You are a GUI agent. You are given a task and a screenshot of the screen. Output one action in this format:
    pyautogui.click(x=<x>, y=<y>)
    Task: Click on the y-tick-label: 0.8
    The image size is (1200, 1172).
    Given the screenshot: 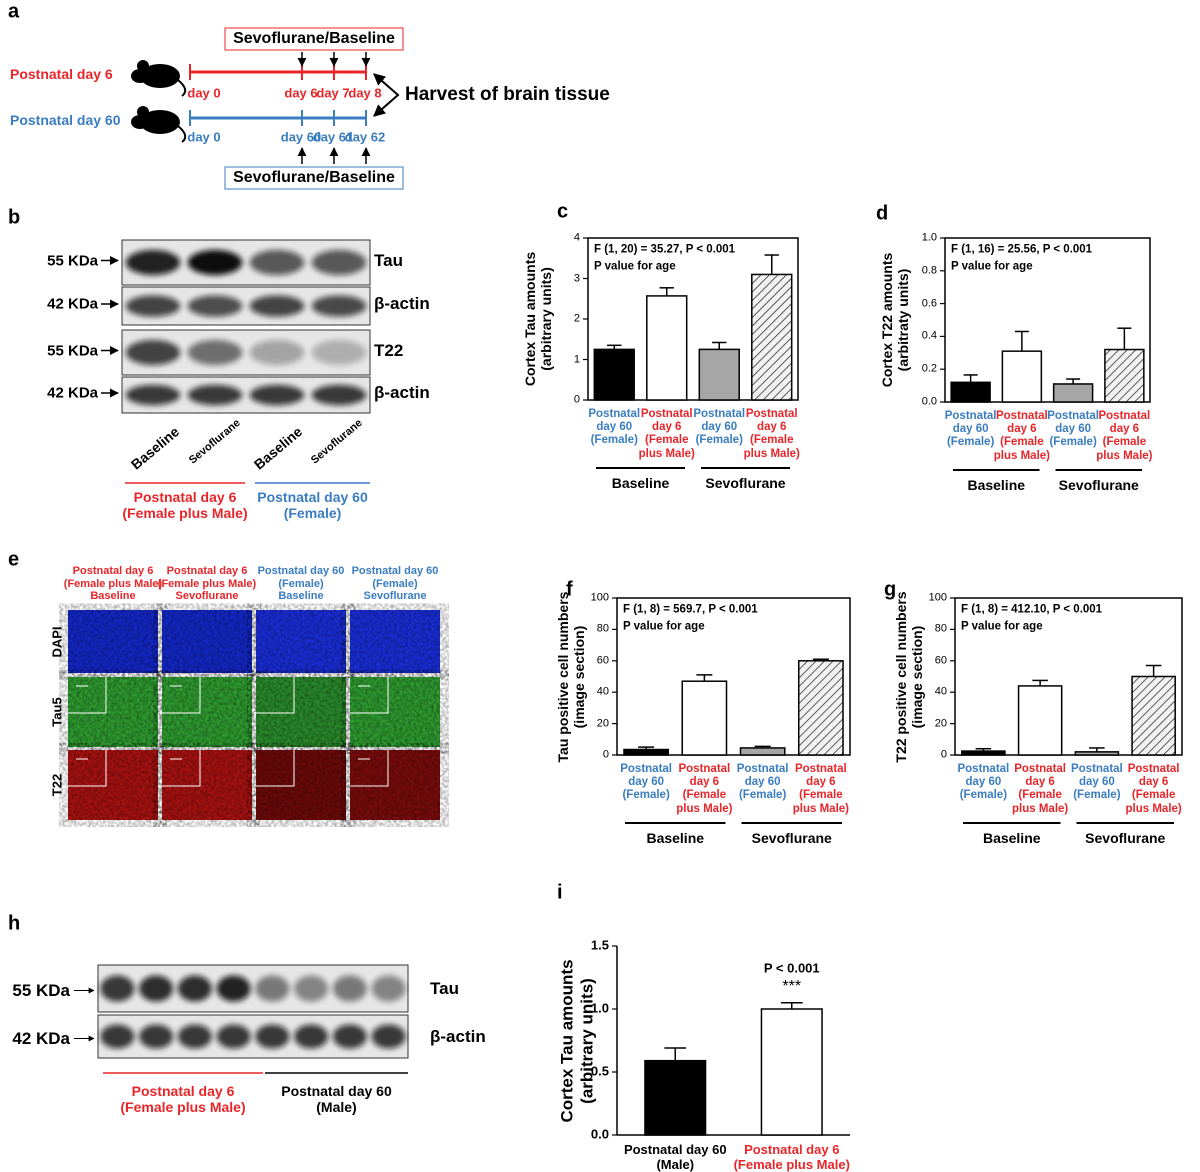 What is the action you would take?
    pyautogui.click(x=929, y=270)
    